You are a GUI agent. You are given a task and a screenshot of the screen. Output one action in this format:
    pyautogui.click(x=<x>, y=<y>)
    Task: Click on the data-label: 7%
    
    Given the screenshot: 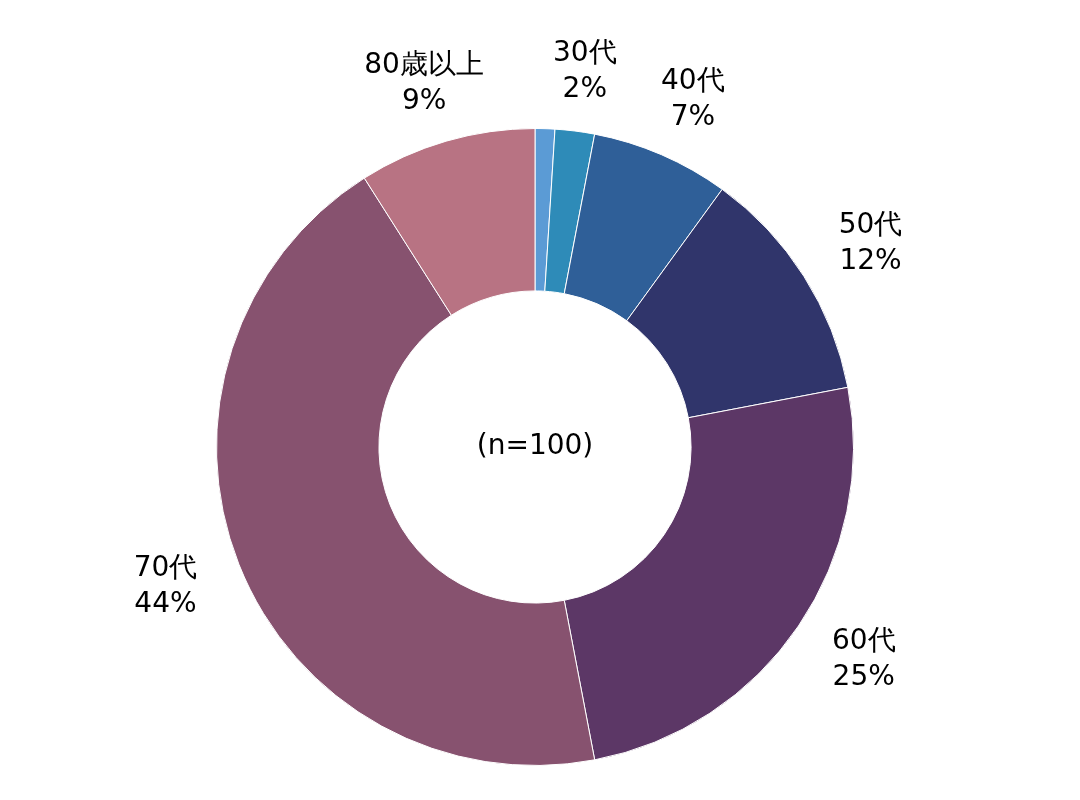 What is the action you would take?
    pyautogui.click(x=693, y=115)
    